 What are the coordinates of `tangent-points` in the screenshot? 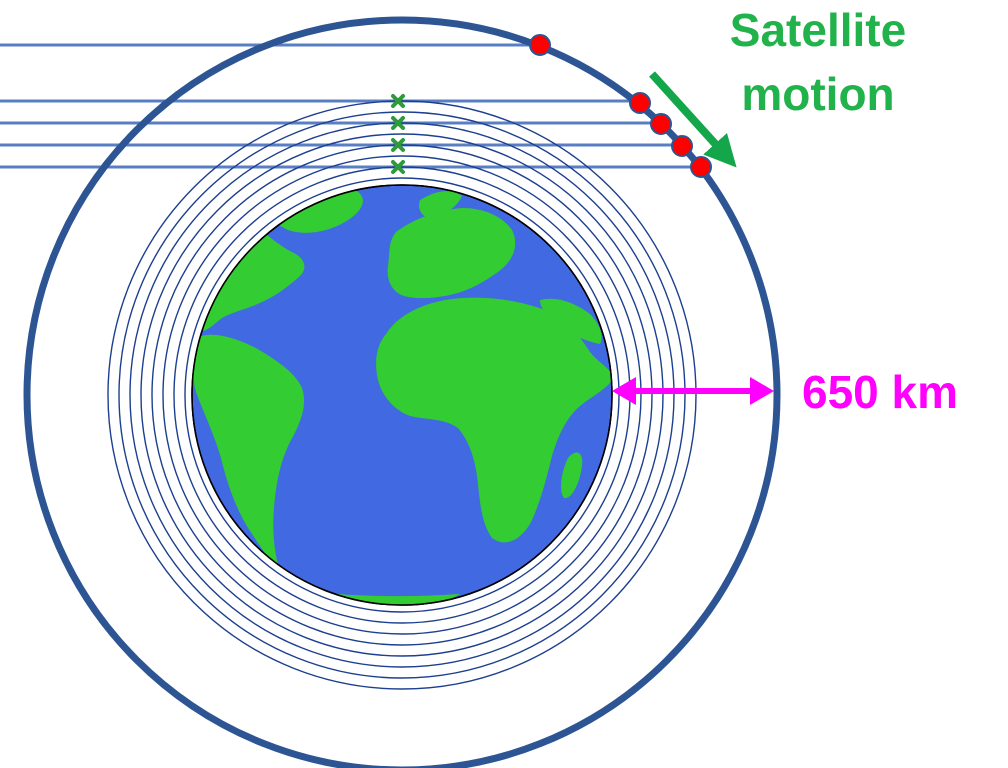 It's located at (398, 134).